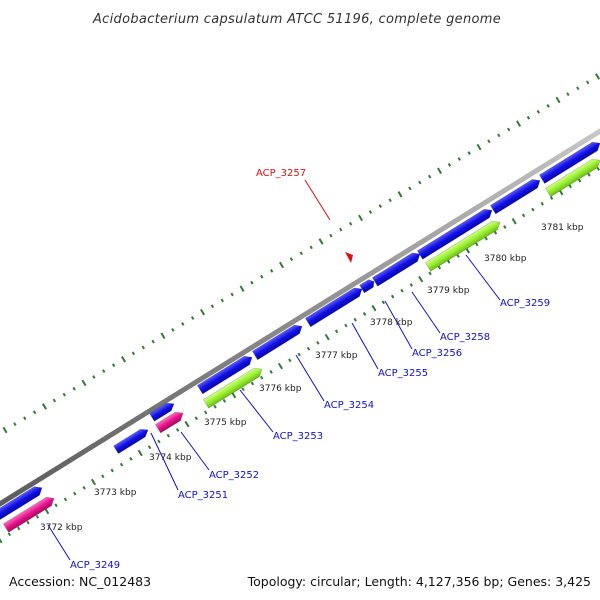  I want to click on gene-acp-3258-shape, so click(396, 269).